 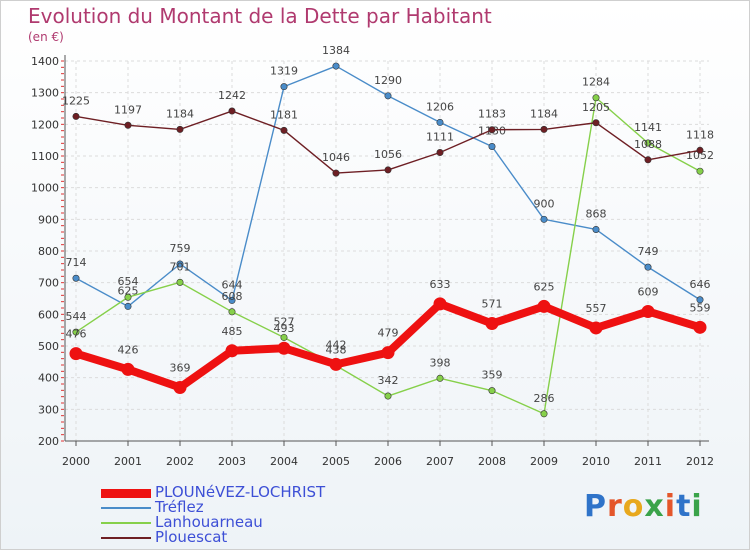 I want to click on data-label: 868, so click(x=596, y=213).